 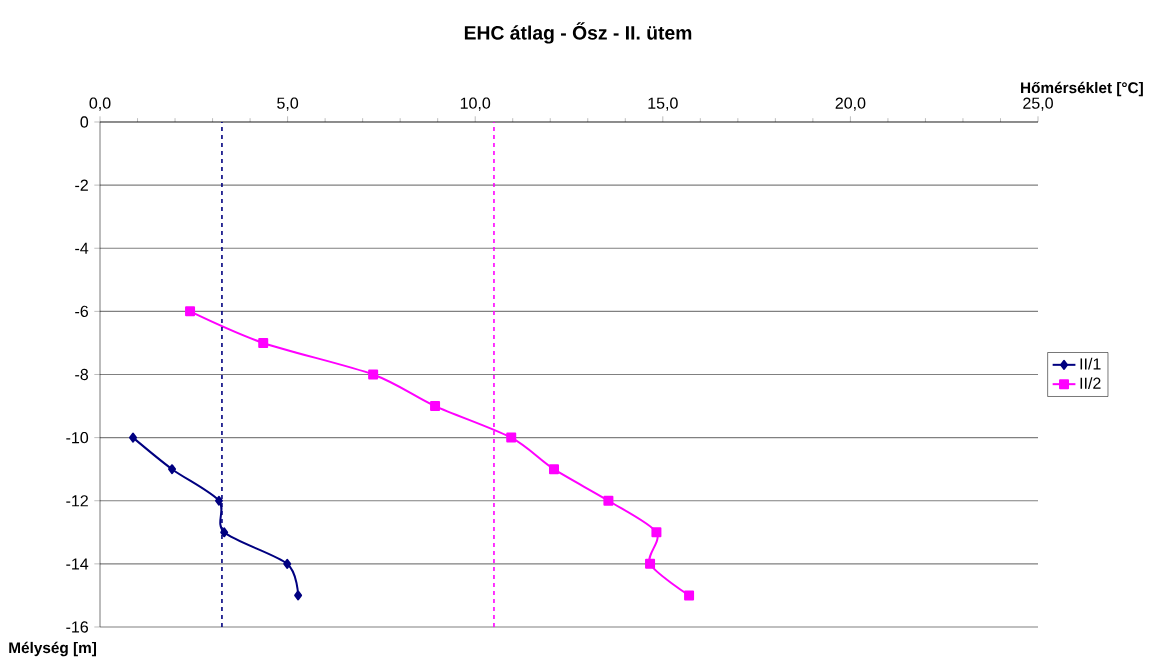 What do you see at coordinates (1090, 383) in the screenshot?
I see `legend-label: II/2` at bounding box center [1090, 383].